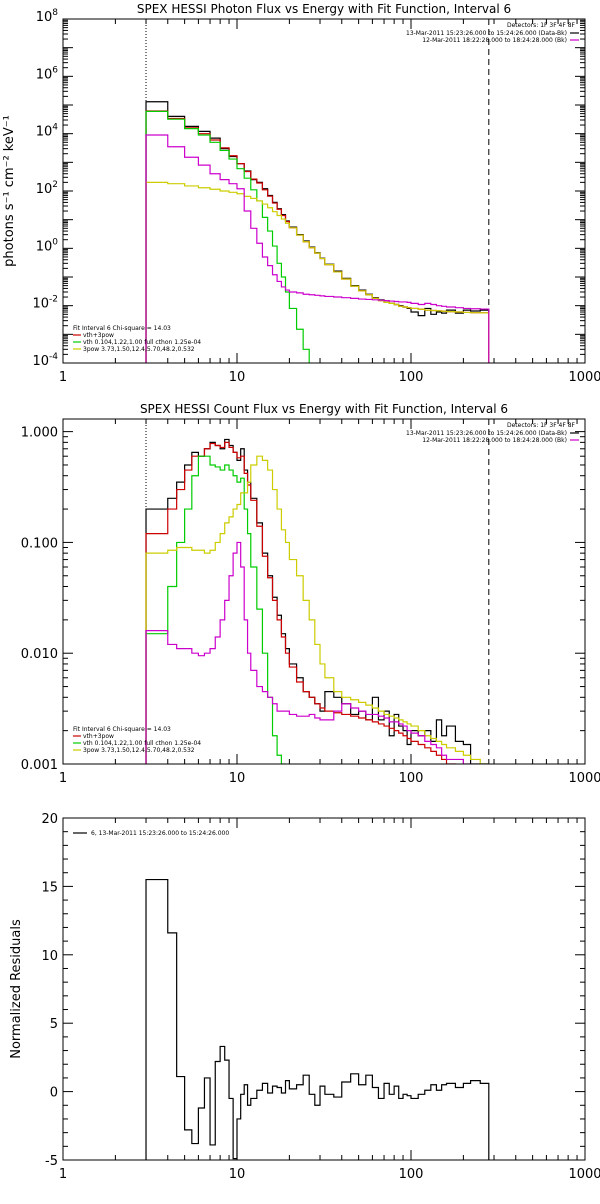  Describe the element at coordinates (9, 191) in the screenshot. I see `y-axis-title: photons s⁻¹ cm⁻² keV⁻¹` at that location.